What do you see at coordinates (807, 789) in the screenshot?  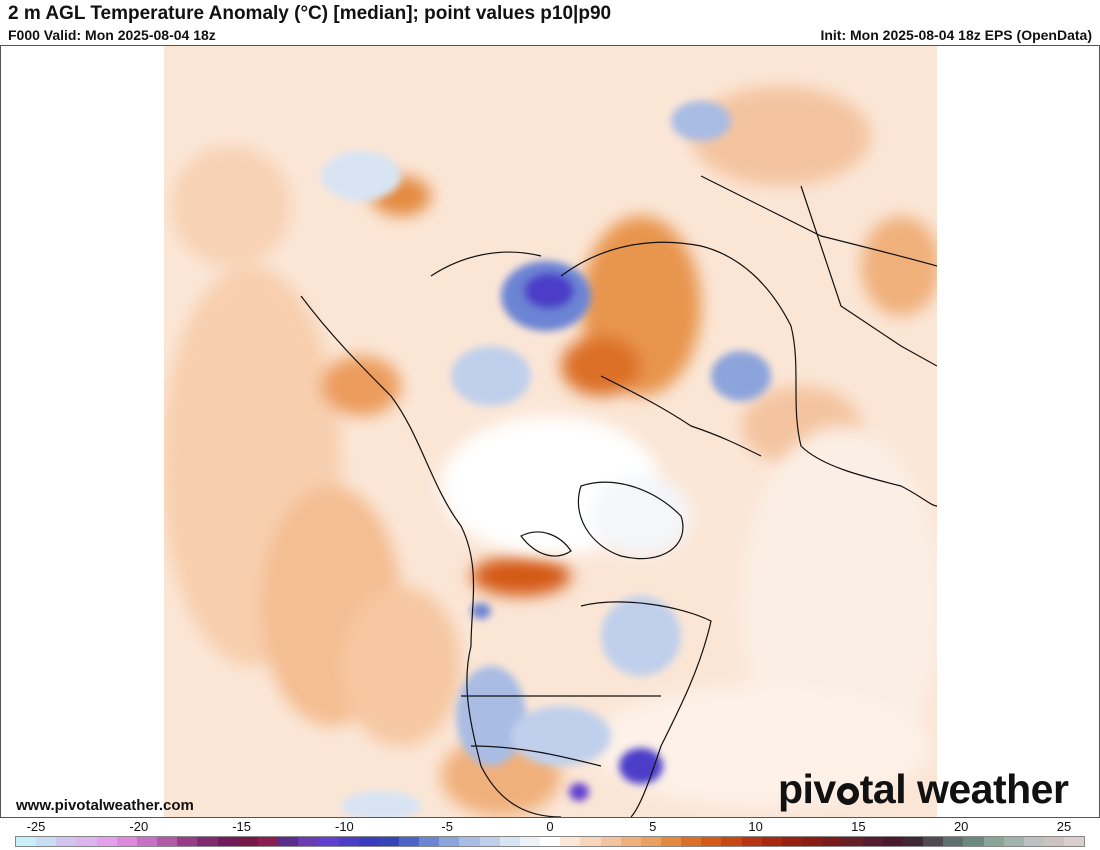 I see `logo-text-left: piv` at bounding box center [807, 789].